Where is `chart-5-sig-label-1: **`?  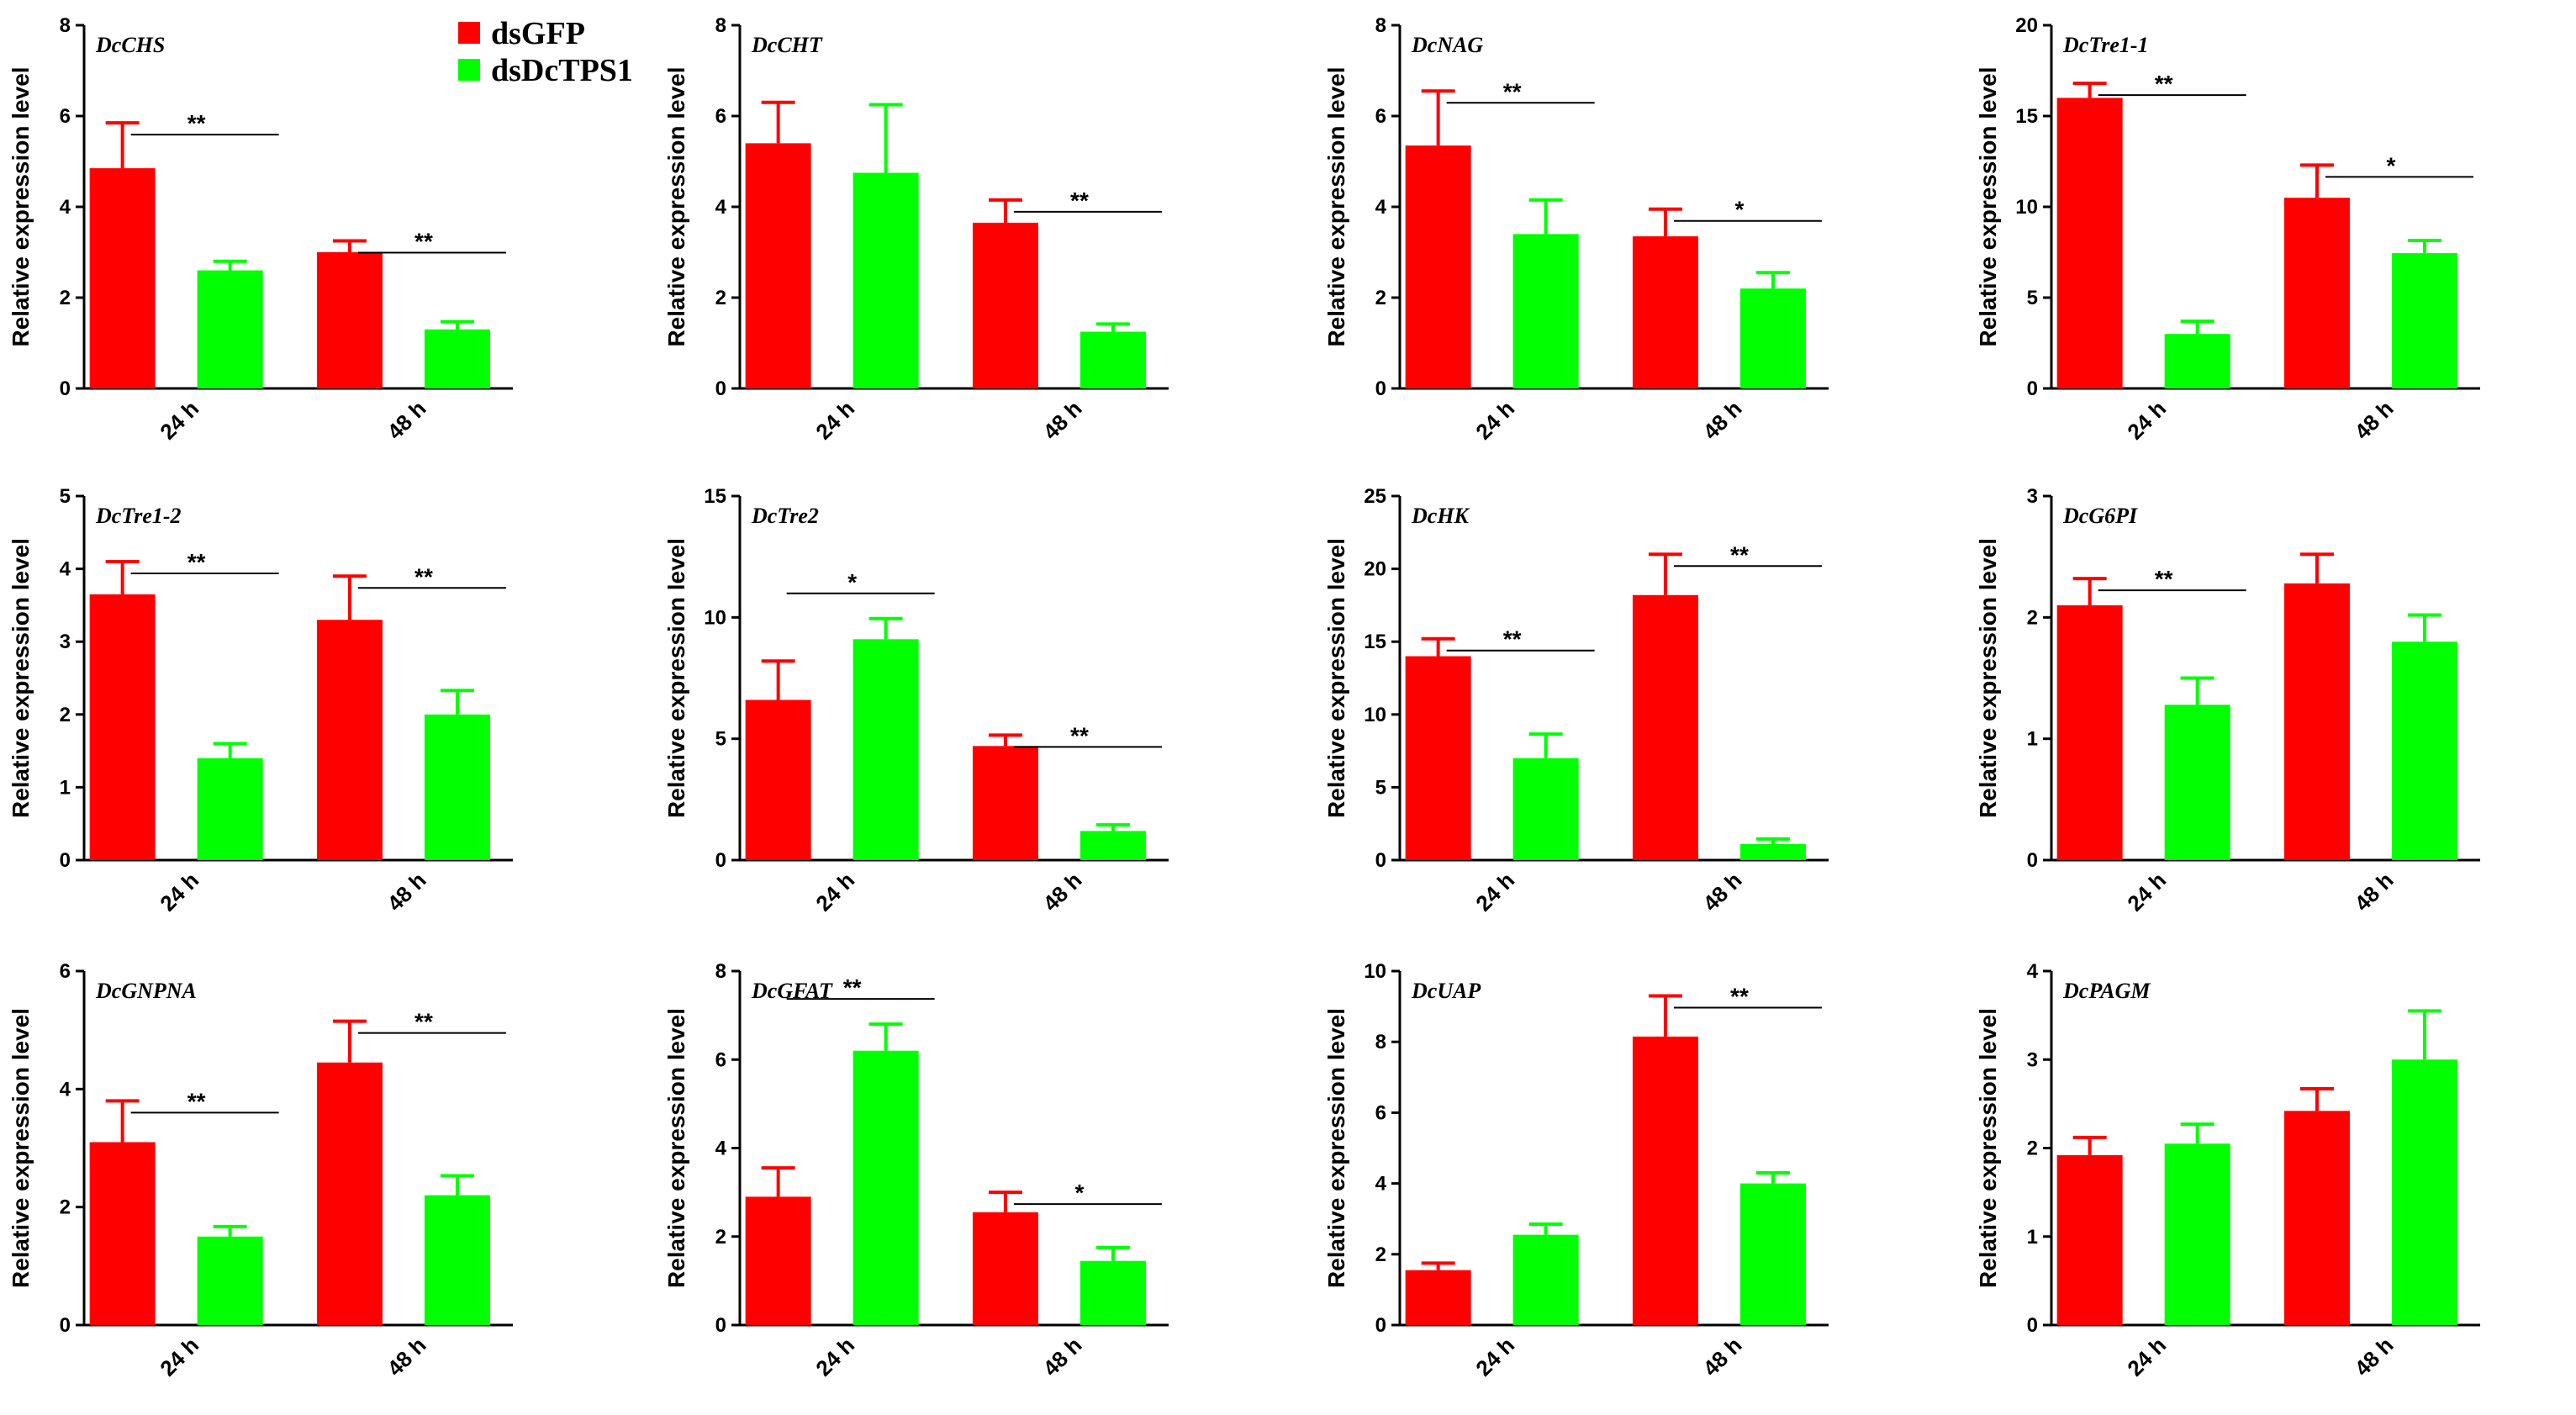
chart-5-sig-label-1: ** is located at coordinates (1079, 735).